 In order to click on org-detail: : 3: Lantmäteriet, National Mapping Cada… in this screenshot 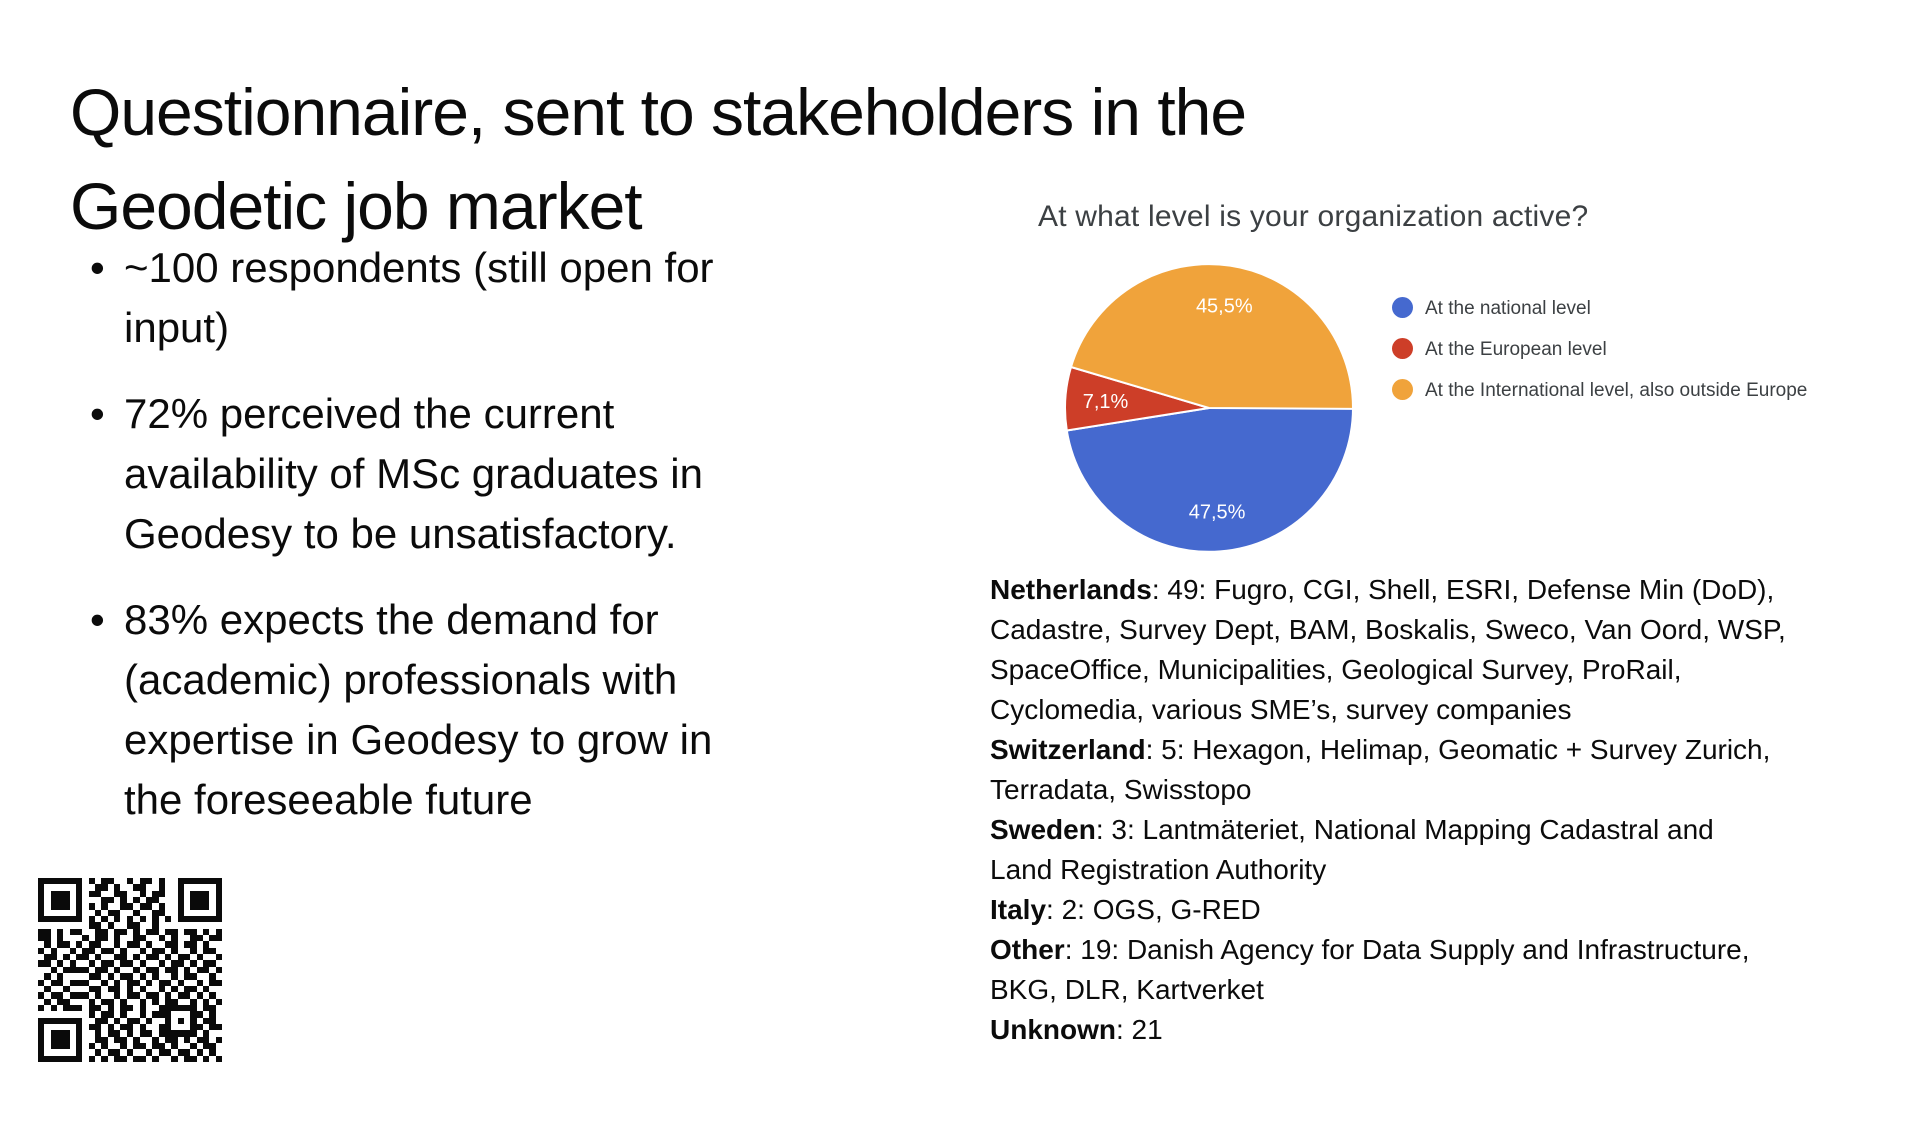, I will do `click(1352, 849)`.